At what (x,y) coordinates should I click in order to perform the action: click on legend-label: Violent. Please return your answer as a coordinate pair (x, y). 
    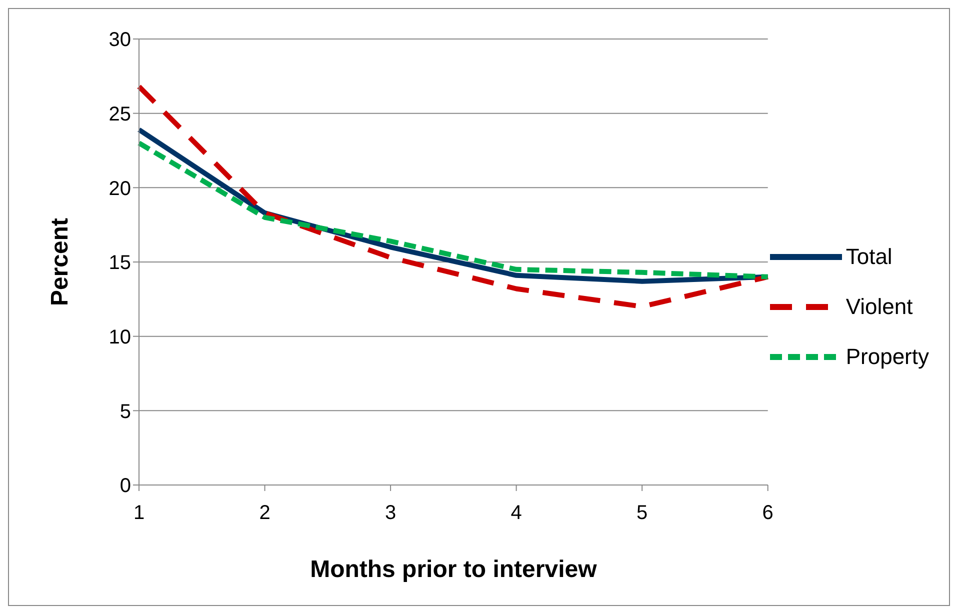
    Looking at the image, I should click on (879, 307).